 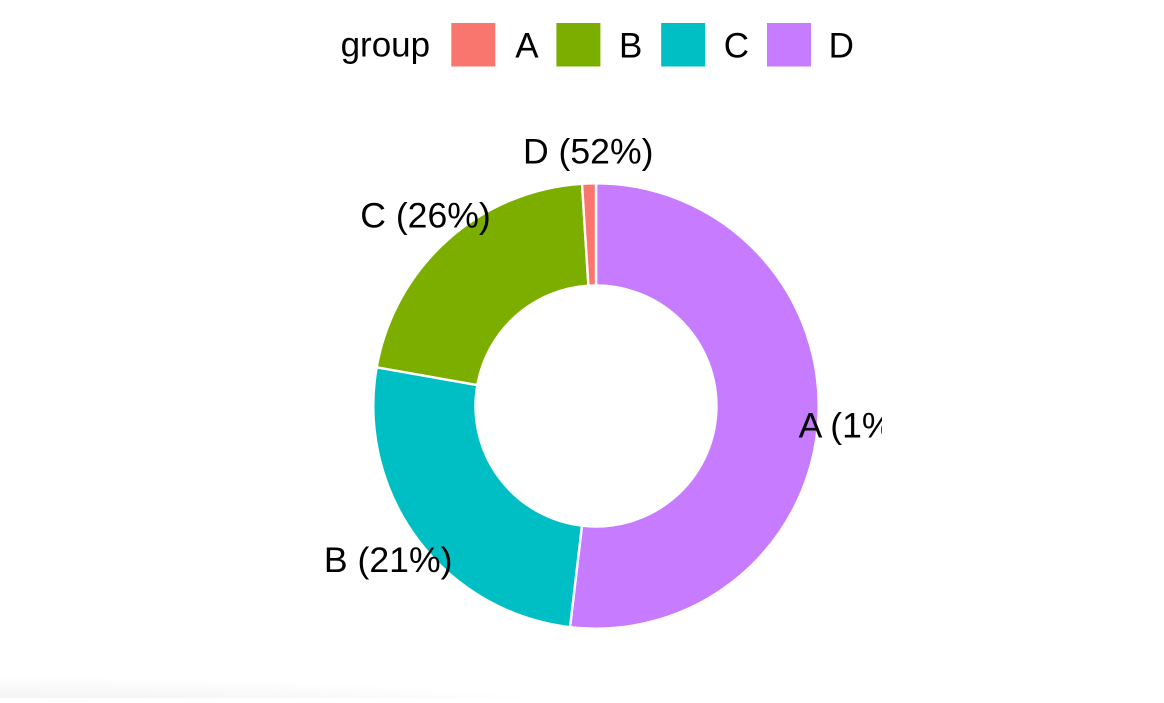 What do you see at coordinates (736, 45) in the screenshot?
I see `svg-text: C` at bounding box center [736, 45].